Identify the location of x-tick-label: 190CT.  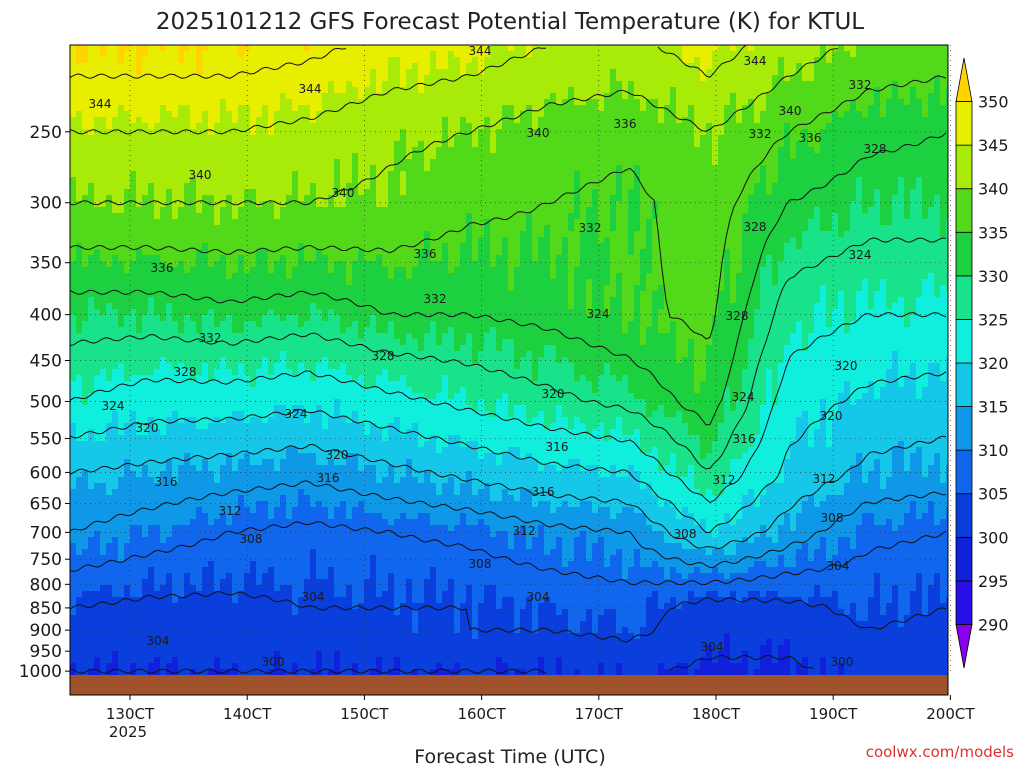
(833, 714).